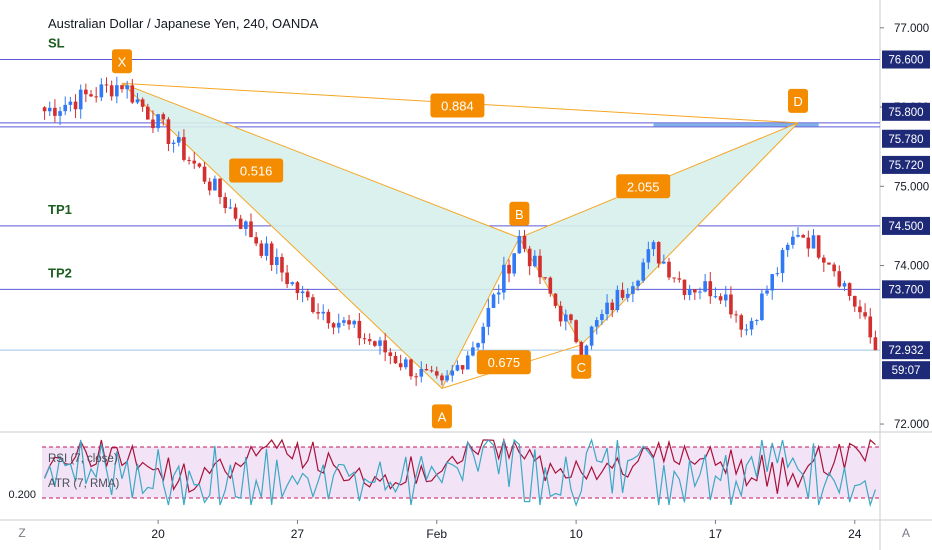 The height and width of the screenshot is (550, 932). I want to click on rsi-band, so click(461, 472).